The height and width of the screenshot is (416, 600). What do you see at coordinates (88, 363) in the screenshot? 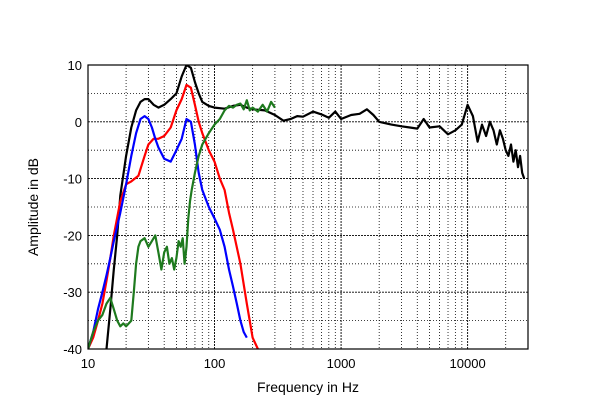
I see `x-tick-label: 10` at bounding box center [88, 363].